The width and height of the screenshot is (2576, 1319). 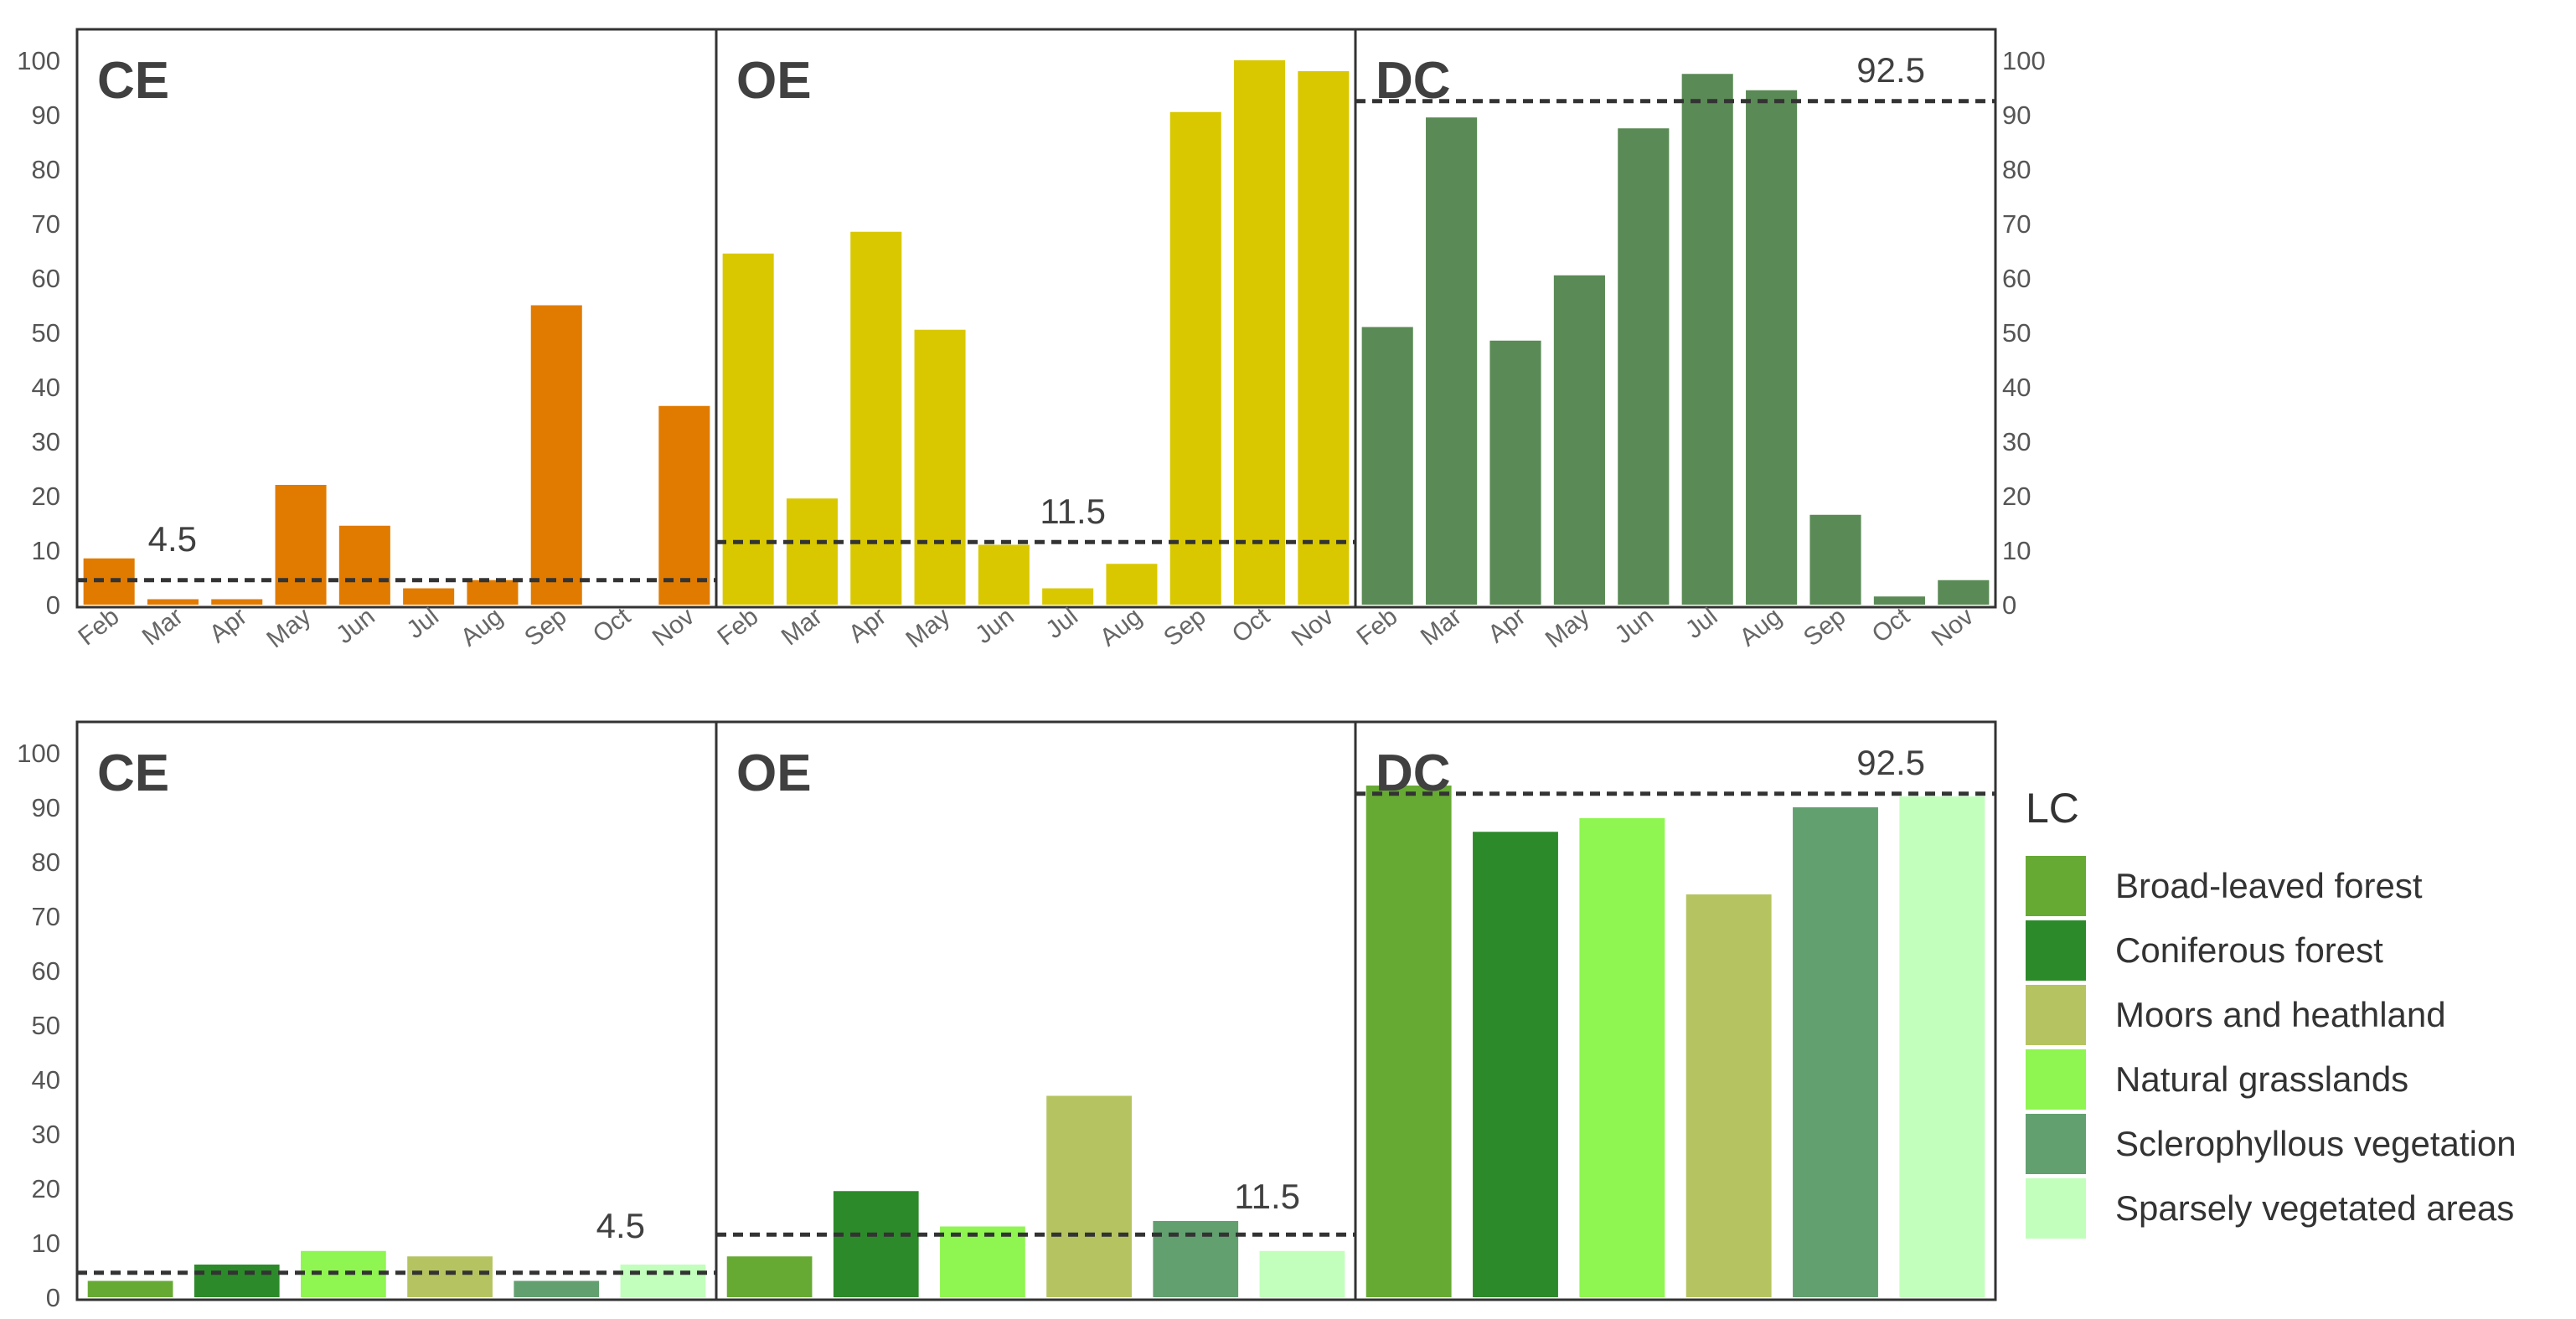 I want to click on bar-dc-sparsely-vegetated-areas, so click(x=1942, y=1046).